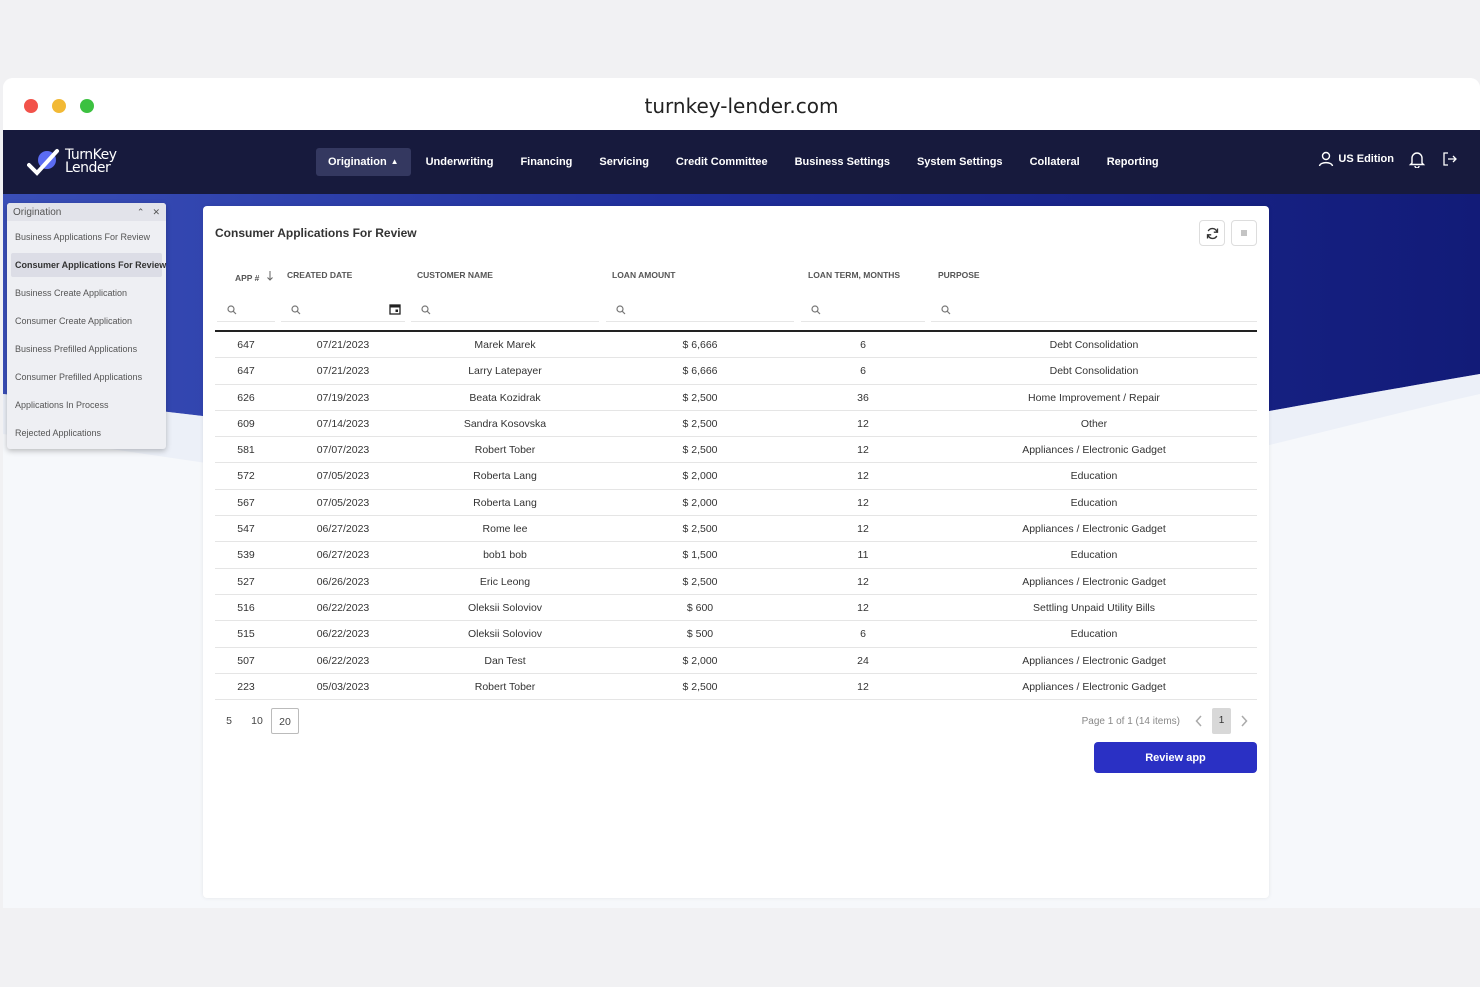 The height and width of the screenshot is (987, 1480). I want to click on filter-loan-amount, so click(700, 310).